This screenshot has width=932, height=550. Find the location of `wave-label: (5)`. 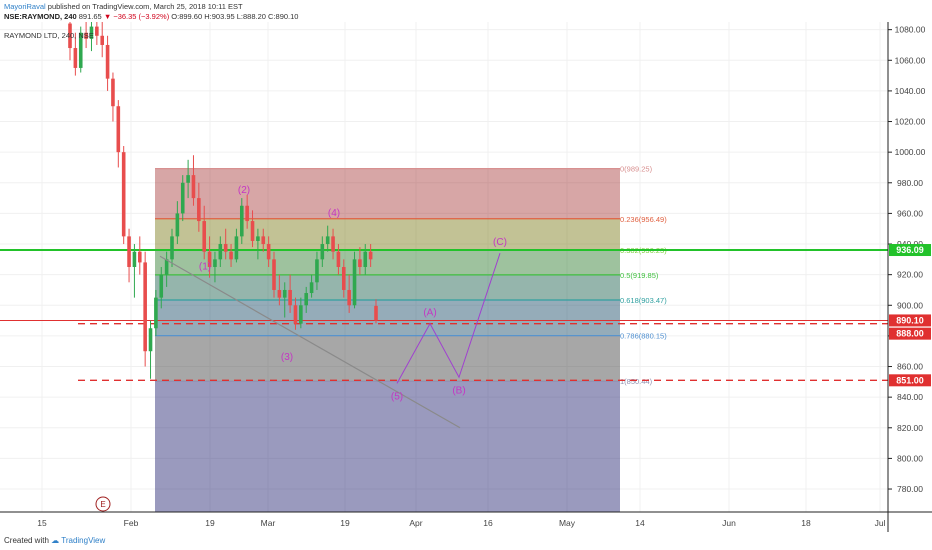

wave-label: (5) is located at coordinates (397, 397).